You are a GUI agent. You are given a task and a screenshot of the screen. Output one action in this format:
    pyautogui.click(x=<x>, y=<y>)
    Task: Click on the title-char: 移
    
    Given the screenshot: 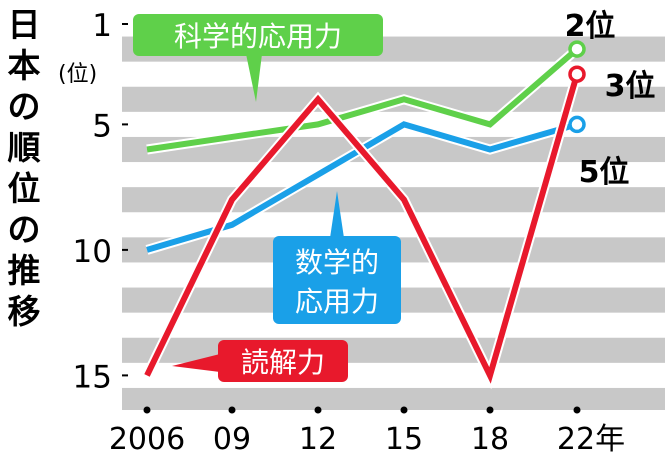 What is the action you would take?
    pyautogui.click(x=24, y=311)
    